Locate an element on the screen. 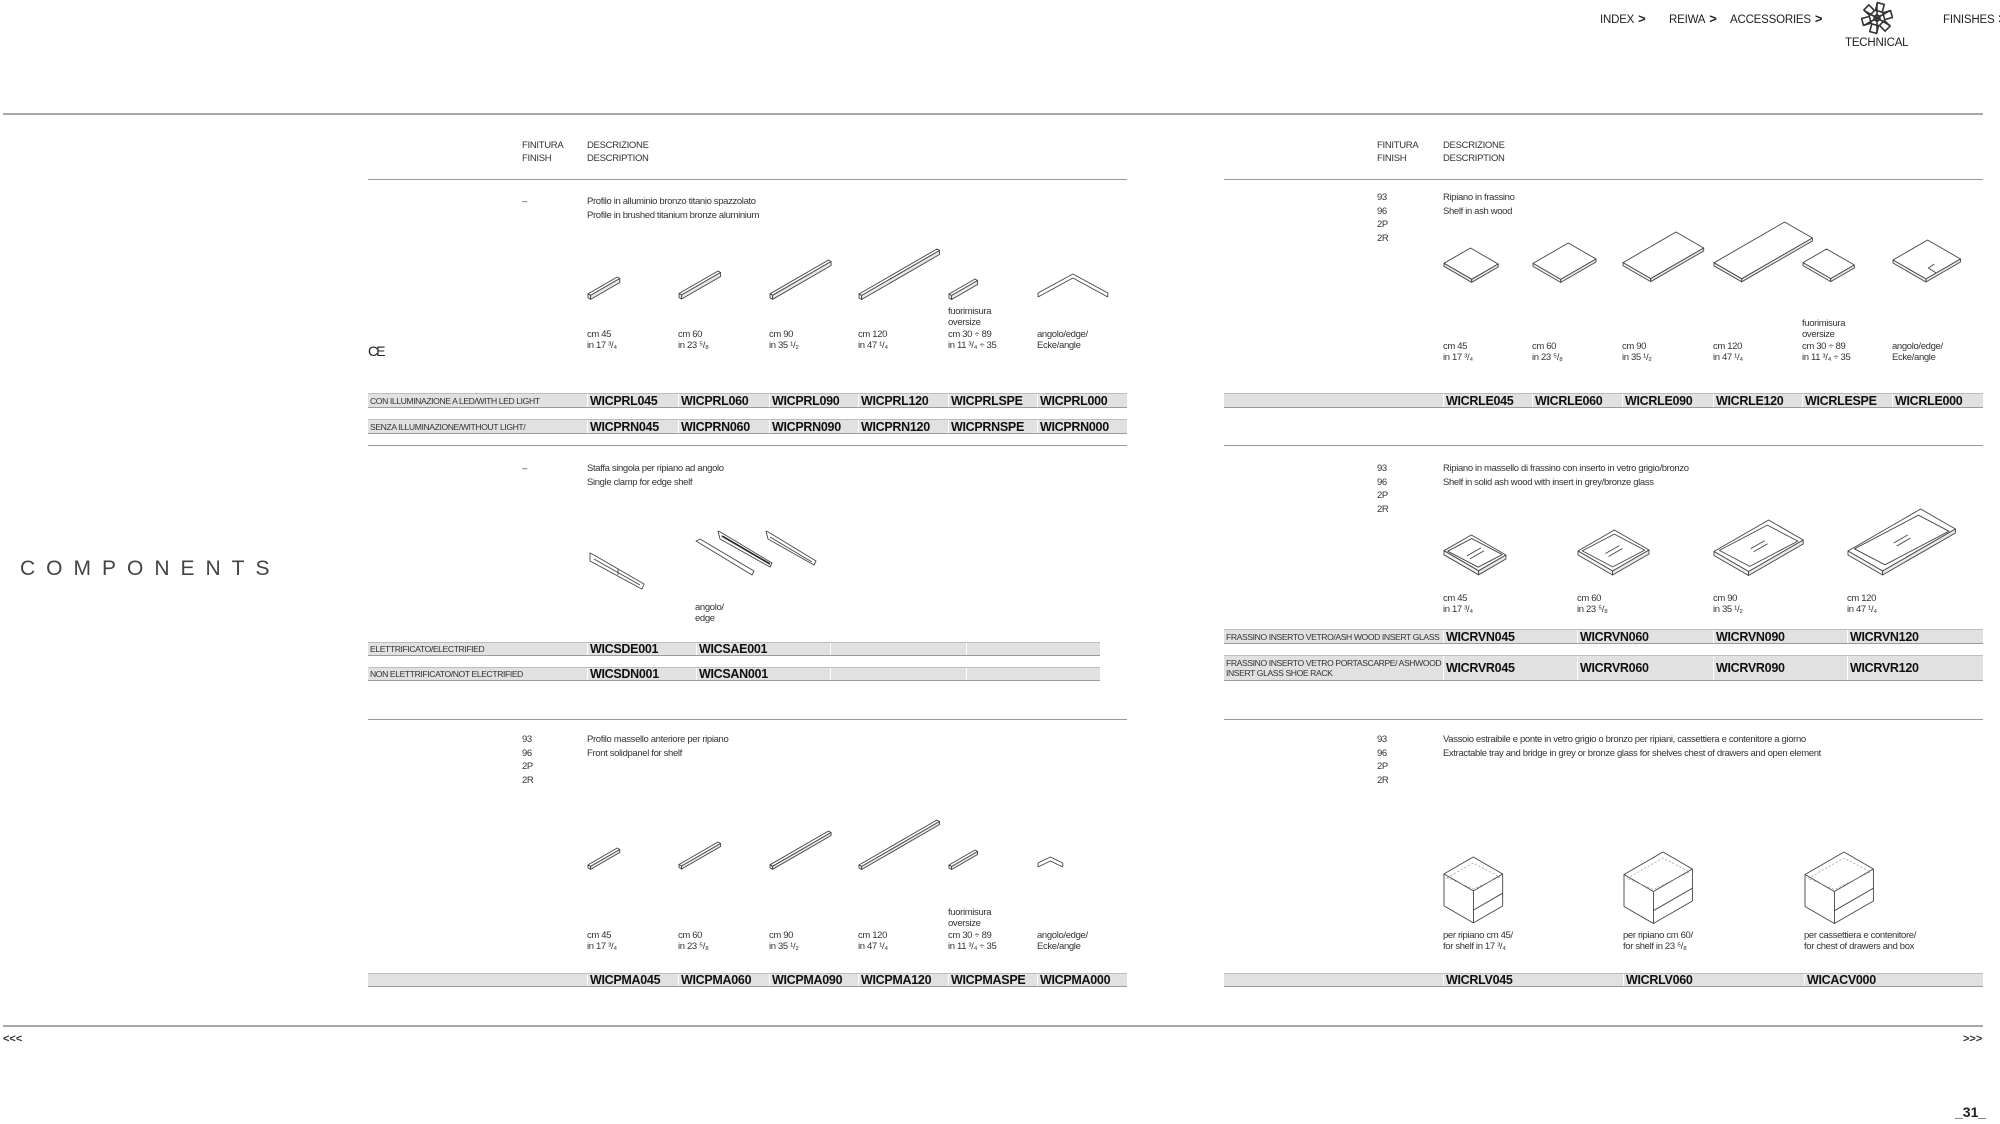  size-label-line: in 17 ³/₄ is located at coordinates (1458, 358).